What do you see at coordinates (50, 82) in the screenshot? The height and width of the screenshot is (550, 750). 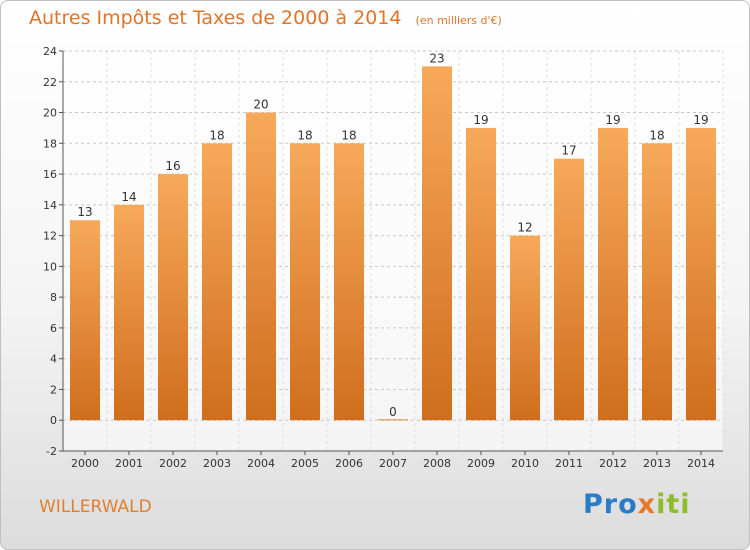 I see `y-tick-label: 22` at bounding box center [50, 82].